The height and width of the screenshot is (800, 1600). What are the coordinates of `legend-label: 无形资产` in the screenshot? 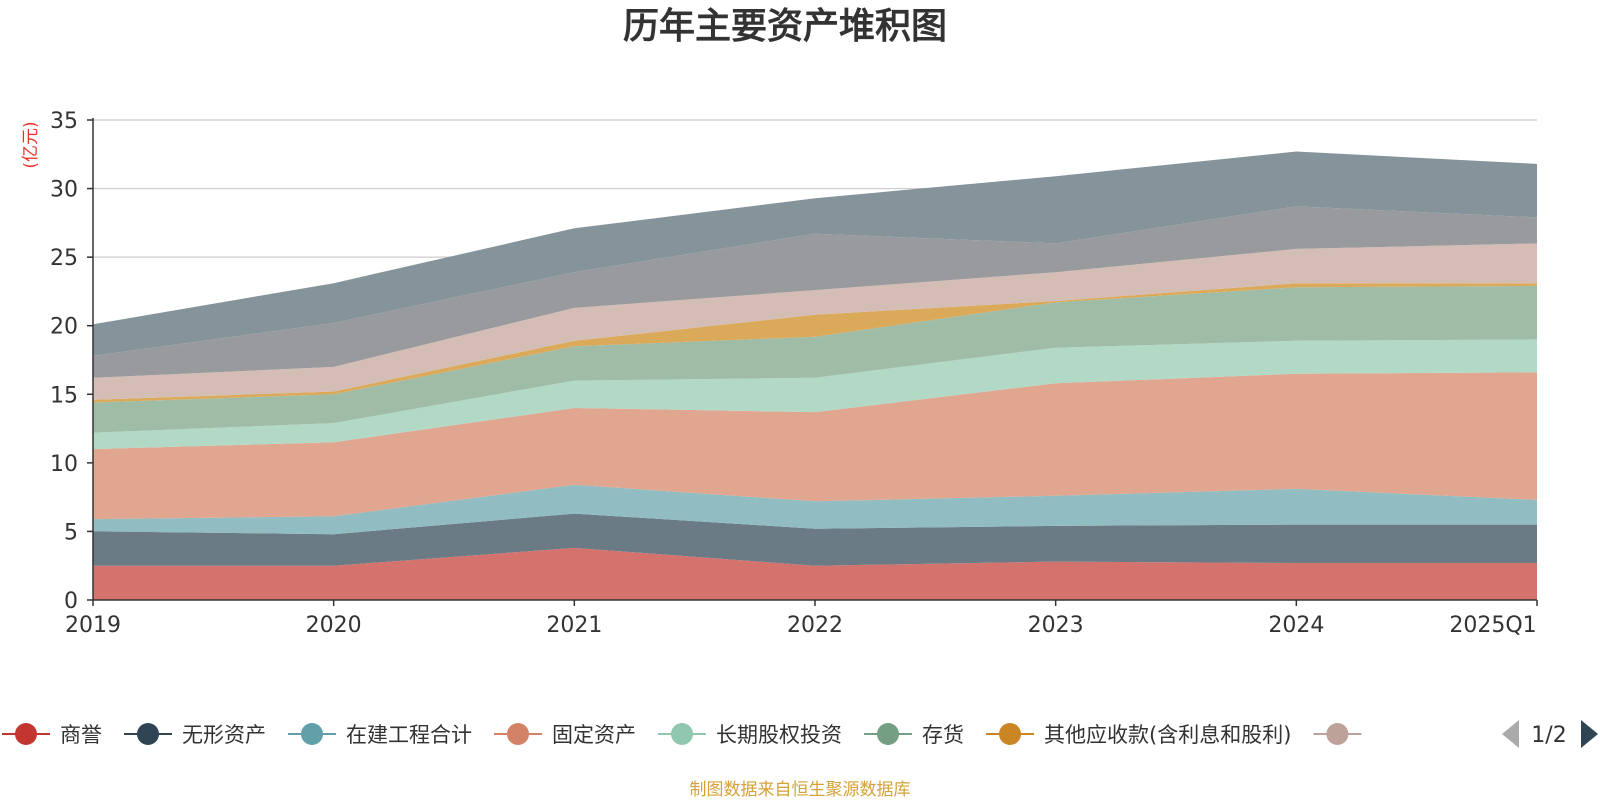 It's located at (224, 735).